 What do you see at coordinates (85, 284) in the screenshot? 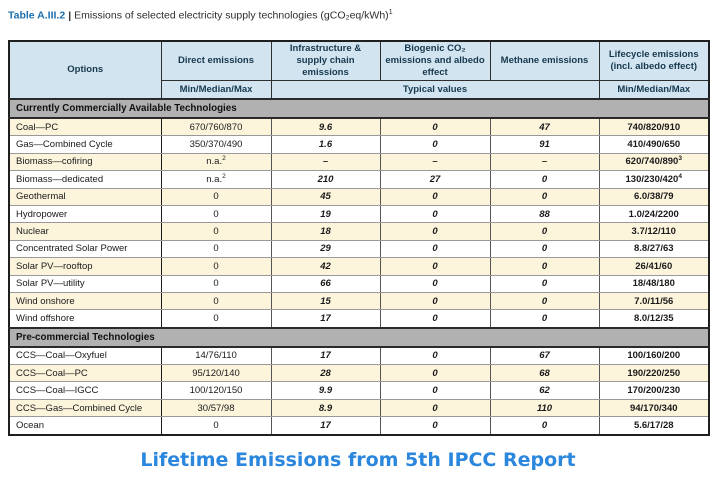
I see `option-cell: Solar PV—utility` at bounding box center [85, 284].